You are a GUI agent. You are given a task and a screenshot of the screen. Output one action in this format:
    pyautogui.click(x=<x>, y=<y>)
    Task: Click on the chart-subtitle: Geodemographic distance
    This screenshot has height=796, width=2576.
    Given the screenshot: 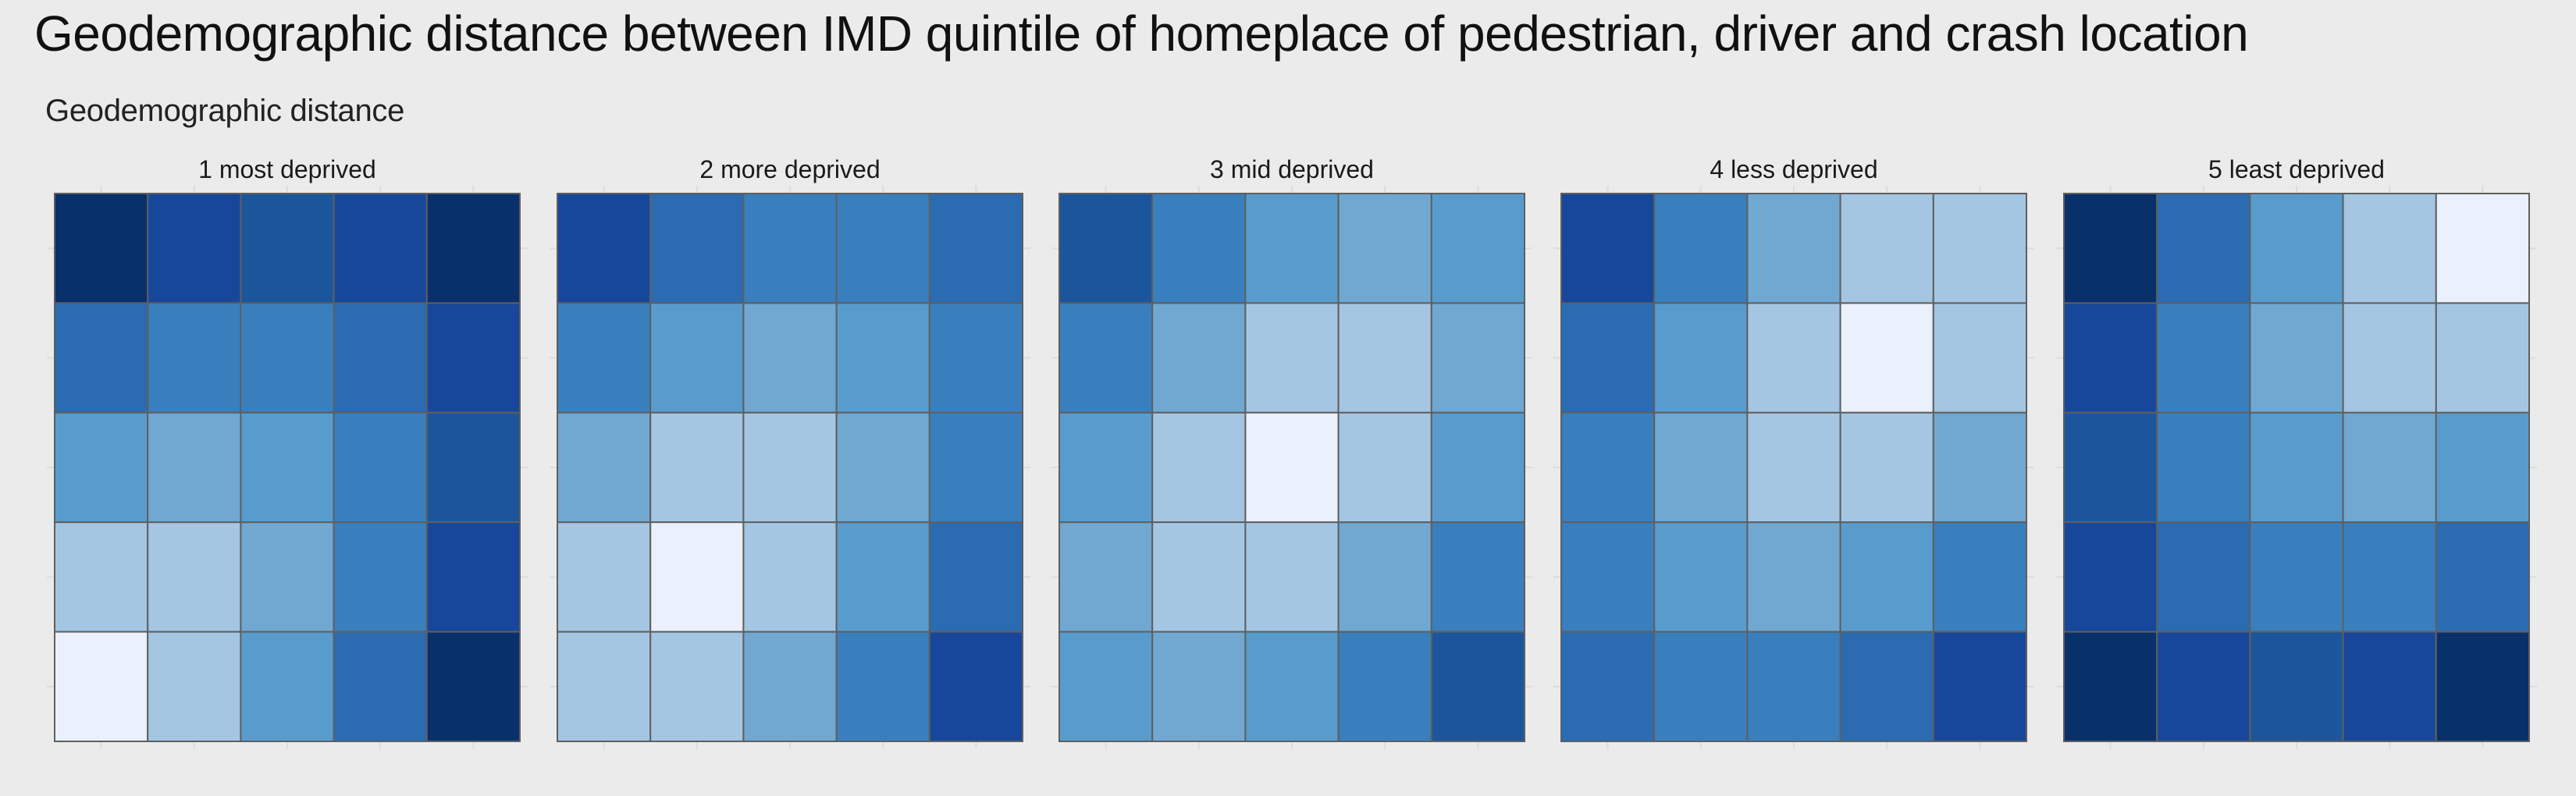 What is the action you would take?
    pyautogui.click(x=225, y=111)
    